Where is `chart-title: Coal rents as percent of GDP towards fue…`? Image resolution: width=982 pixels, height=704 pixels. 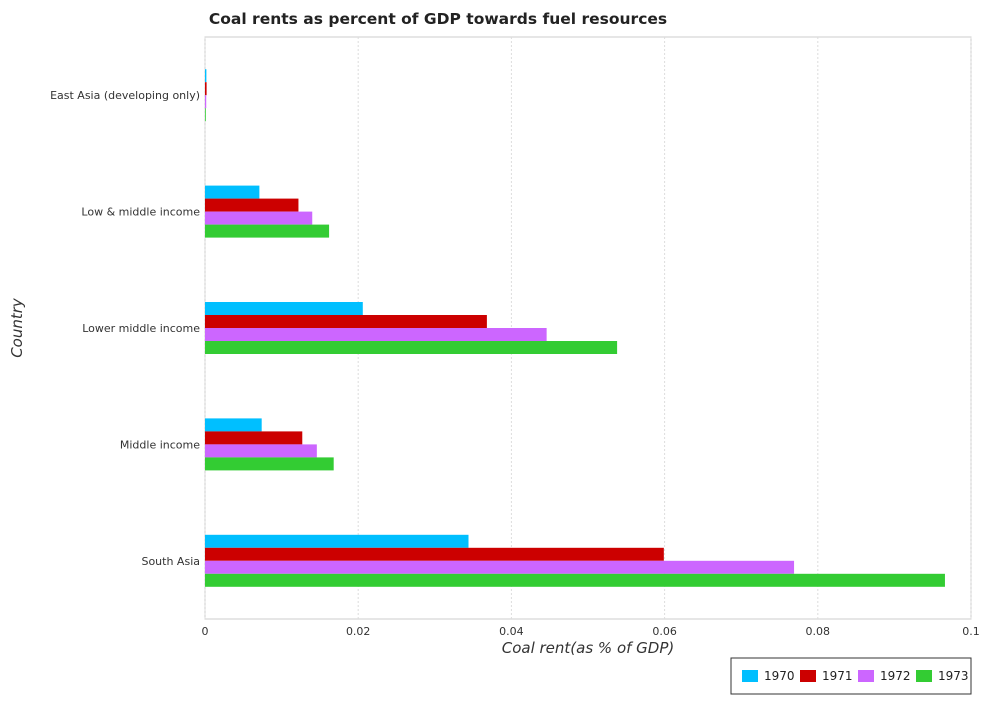 chart-title: Coal rents as percent of GDP towards fue… is located at coordinates (438, 19).